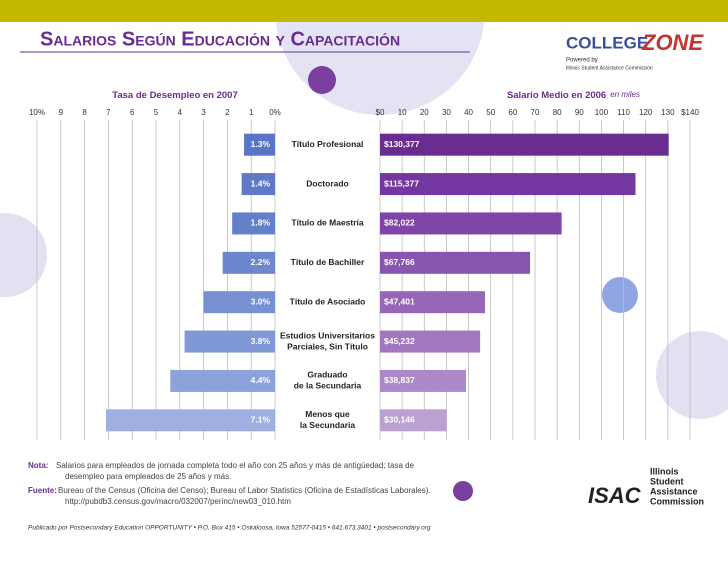  What do you see at coordinates (607, 42) in the screenshot?
I see `logo-college: COLLEGE` at bounding box center [607, 42].